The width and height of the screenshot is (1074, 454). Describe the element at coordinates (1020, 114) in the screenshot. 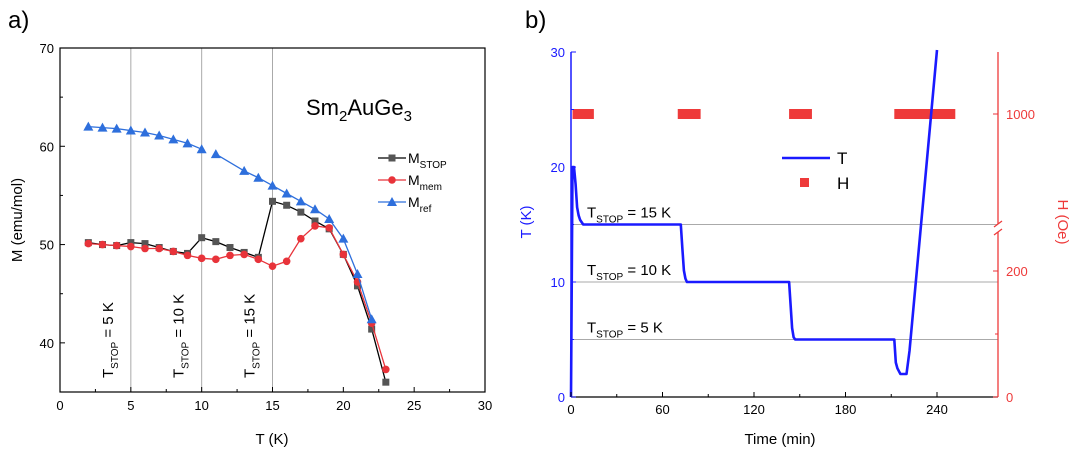

I see `y2-tick-label: 1000` at that location.